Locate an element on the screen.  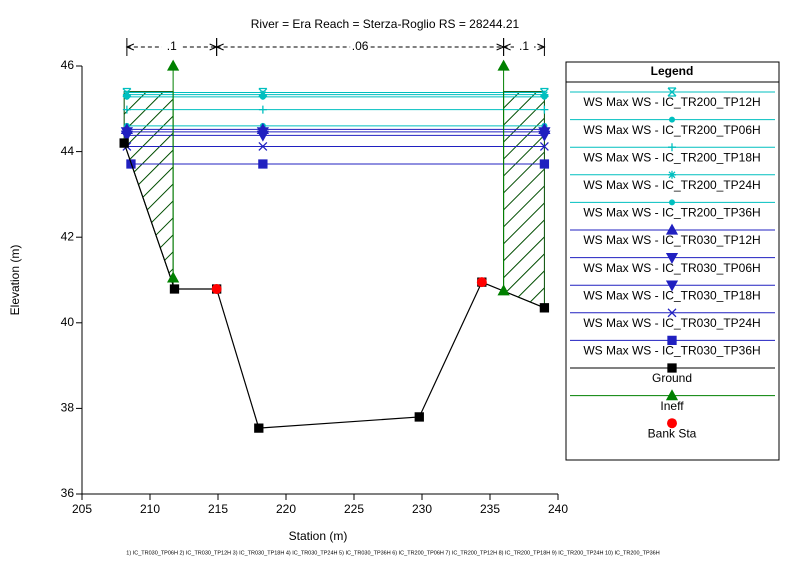
legend-label: WS Max WS - IC_TR200_TP24H is located at coordinates (671, 185).